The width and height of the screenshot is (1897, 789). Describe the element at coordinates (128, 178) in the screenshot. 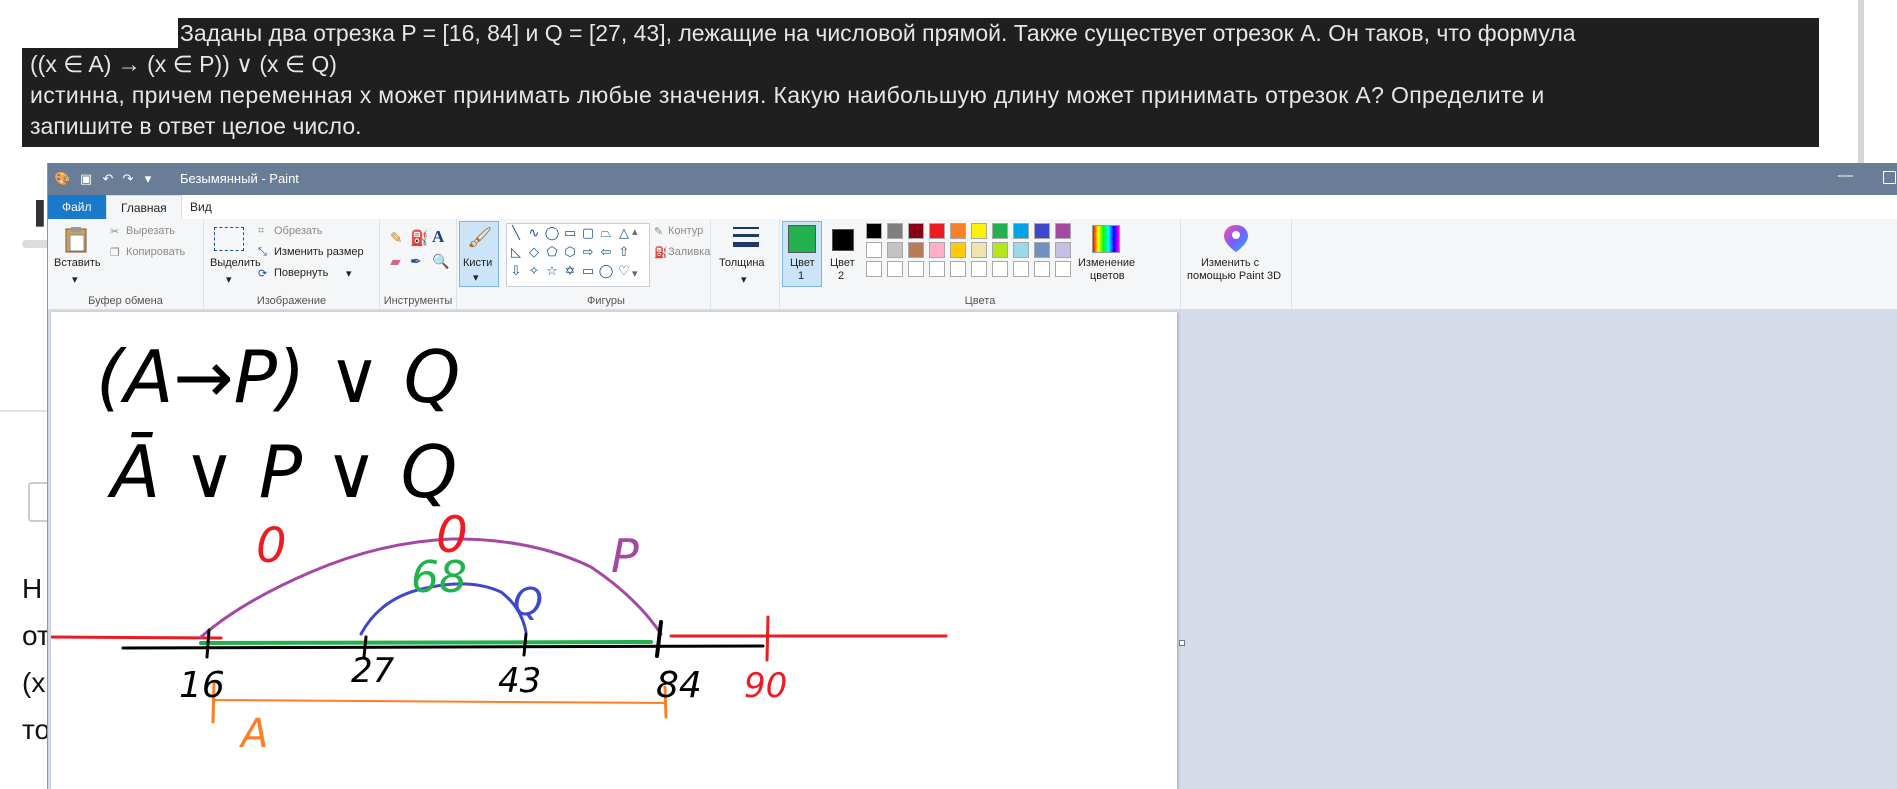

I see `redo-icon: ↷` at that location.